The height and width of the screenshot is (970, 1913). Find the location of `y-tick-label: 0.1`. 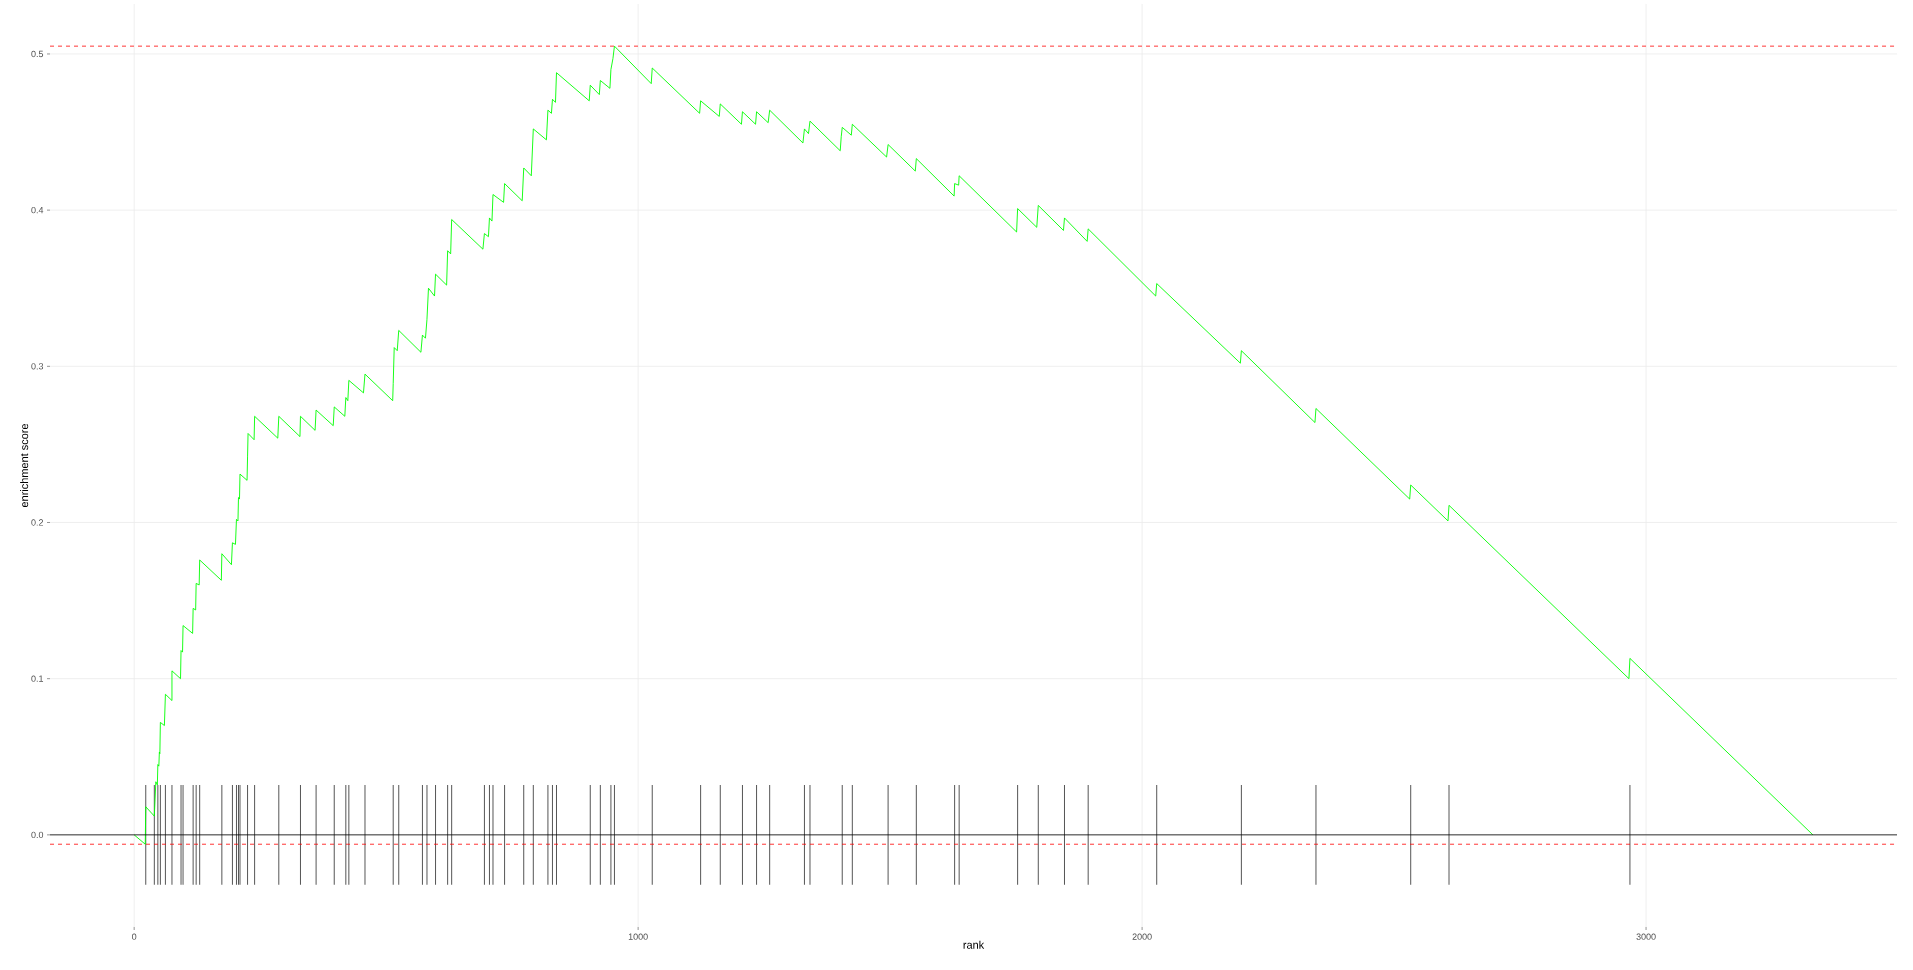

y-tick-label: 0.1 is located at coordinates (37, 678).